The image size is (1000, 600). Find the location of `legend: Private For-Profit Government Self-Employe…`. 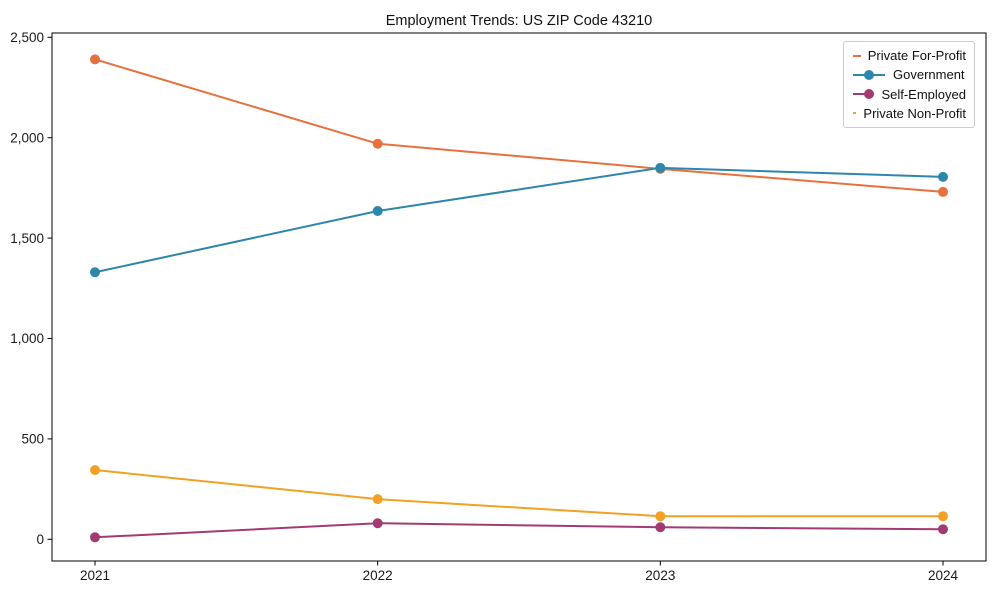

legend: Private For-Profit Government Self-Employe… is located at coordinates (909, 84).